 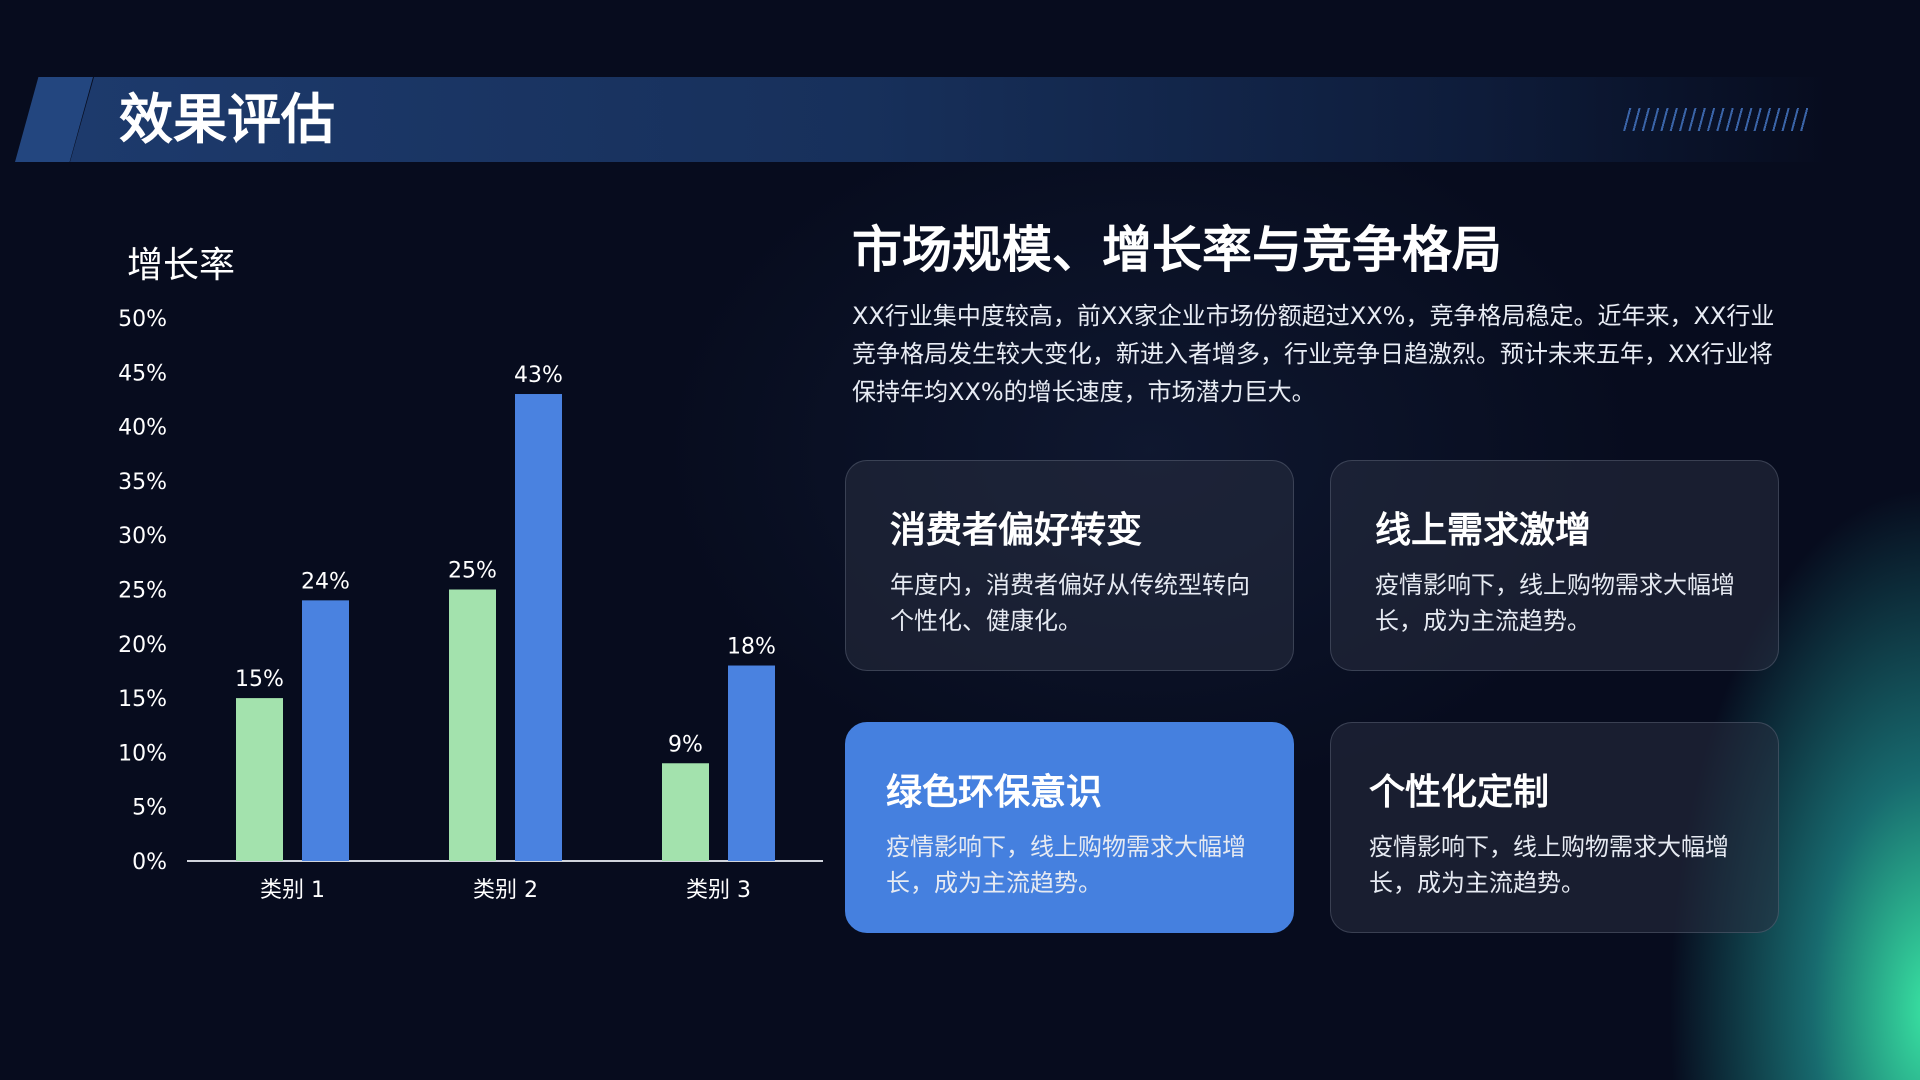 What do you see at coordinates (1070, 603) in the screenshot?
I see `card-text: 年度内，消费者偏好从传统型转向个性化、健康化。` at bounding box center [1070, 603].